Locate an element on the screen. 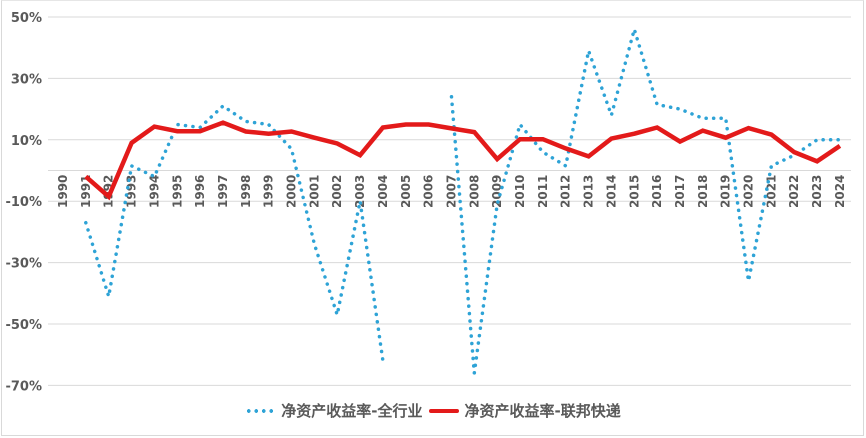  x-tick-label: 1999 is located at coordinates (269, 191).